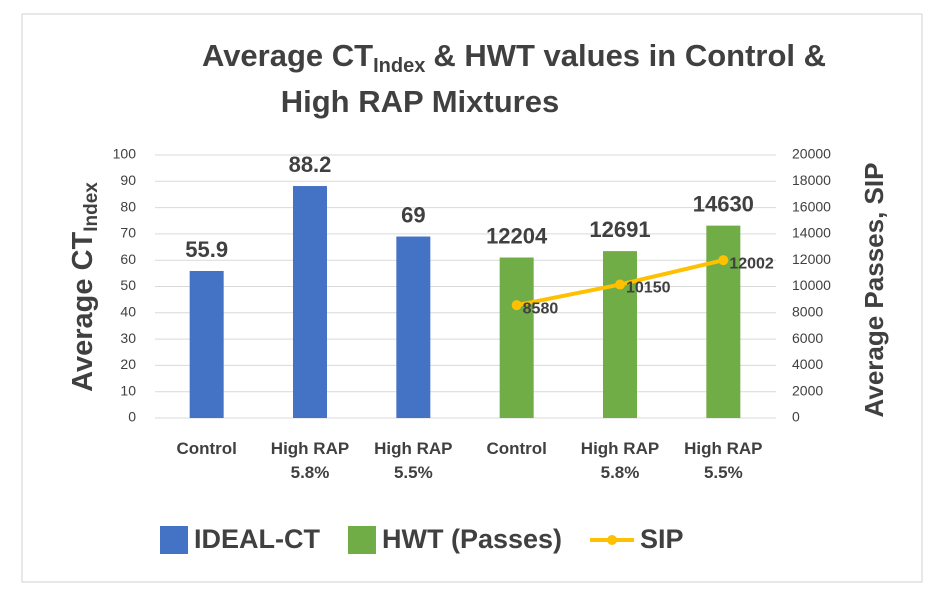 This screenshot has height=594, width=946. What do you see at coordinates (91, 207) in the screenshot?
I see `y-label-subscript: Index` at bounding box center [91, 207].